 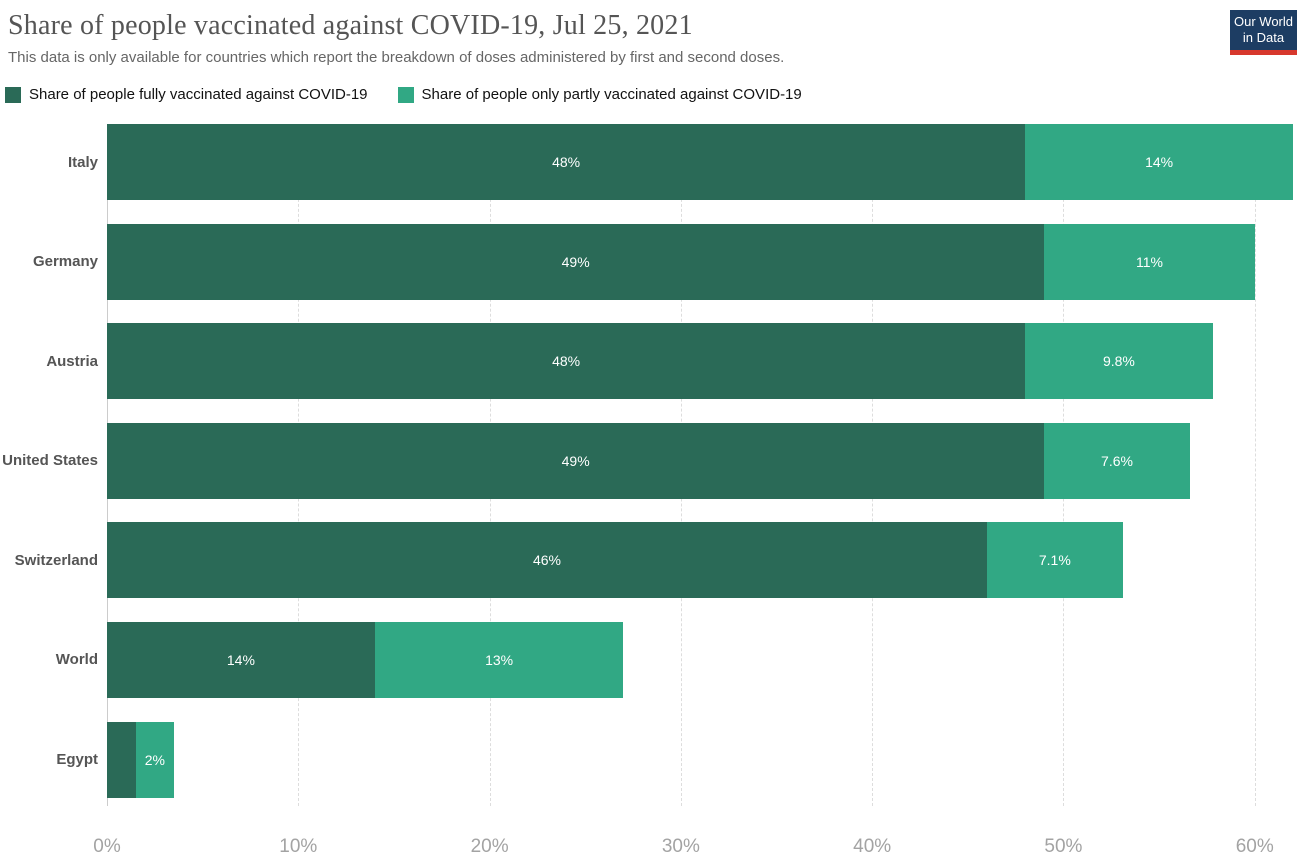 I want to click on bar-row: World 14% 13%, so click(x=649, y=659).